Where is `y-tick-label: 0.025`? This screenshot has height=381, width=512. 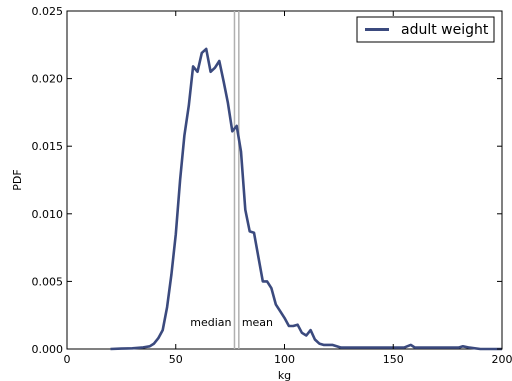
y-tick-label: 0.025 is located at coordinates (48, 11).